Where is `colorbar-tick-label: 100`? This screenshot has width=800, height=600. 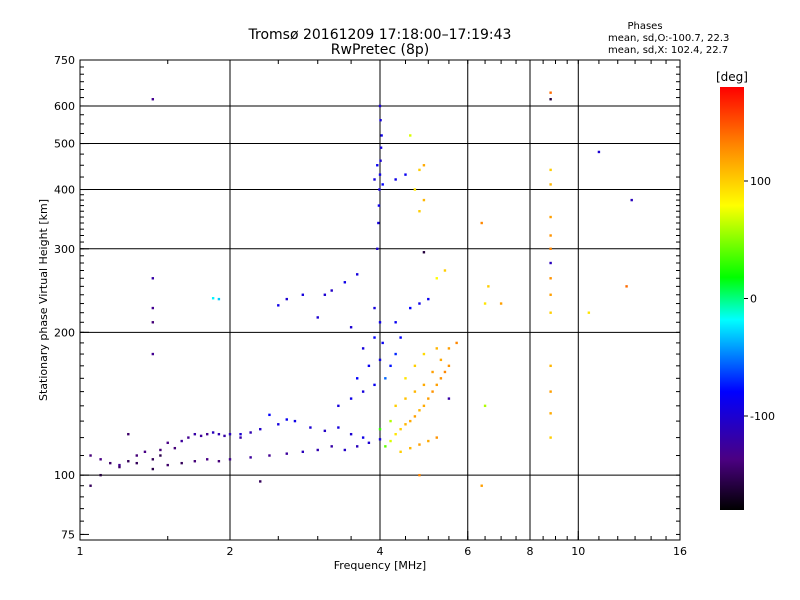 colorbar-tick-label: 100 is located at coordinates (760, 181).